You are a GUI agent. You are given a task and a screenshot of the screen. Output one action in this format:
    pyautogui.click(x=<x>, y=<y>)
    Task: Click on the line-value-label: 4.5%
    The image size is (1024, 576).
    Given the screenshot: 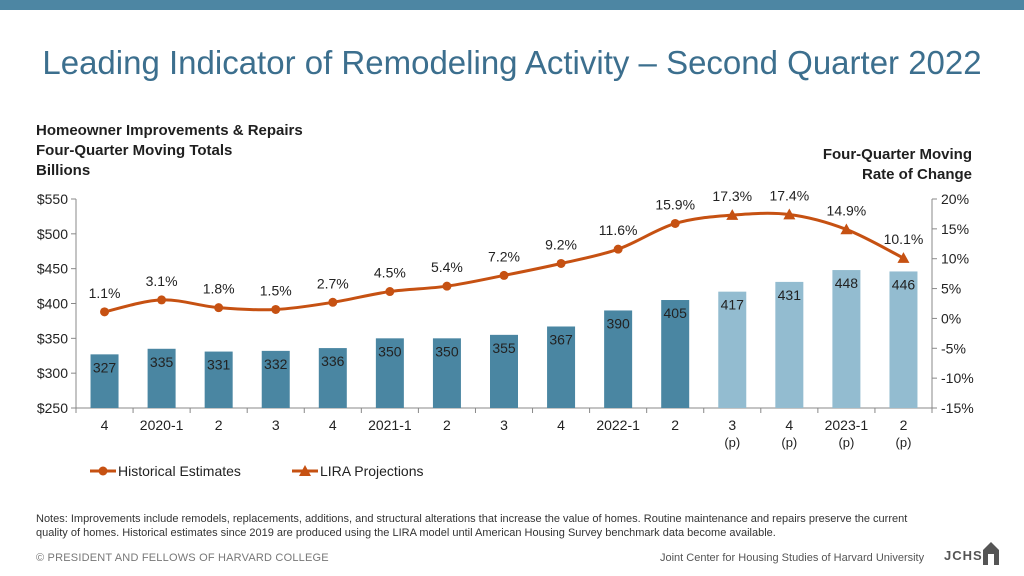 What is the action you would take?
    pyautogui.click(x=390, y=273)
    